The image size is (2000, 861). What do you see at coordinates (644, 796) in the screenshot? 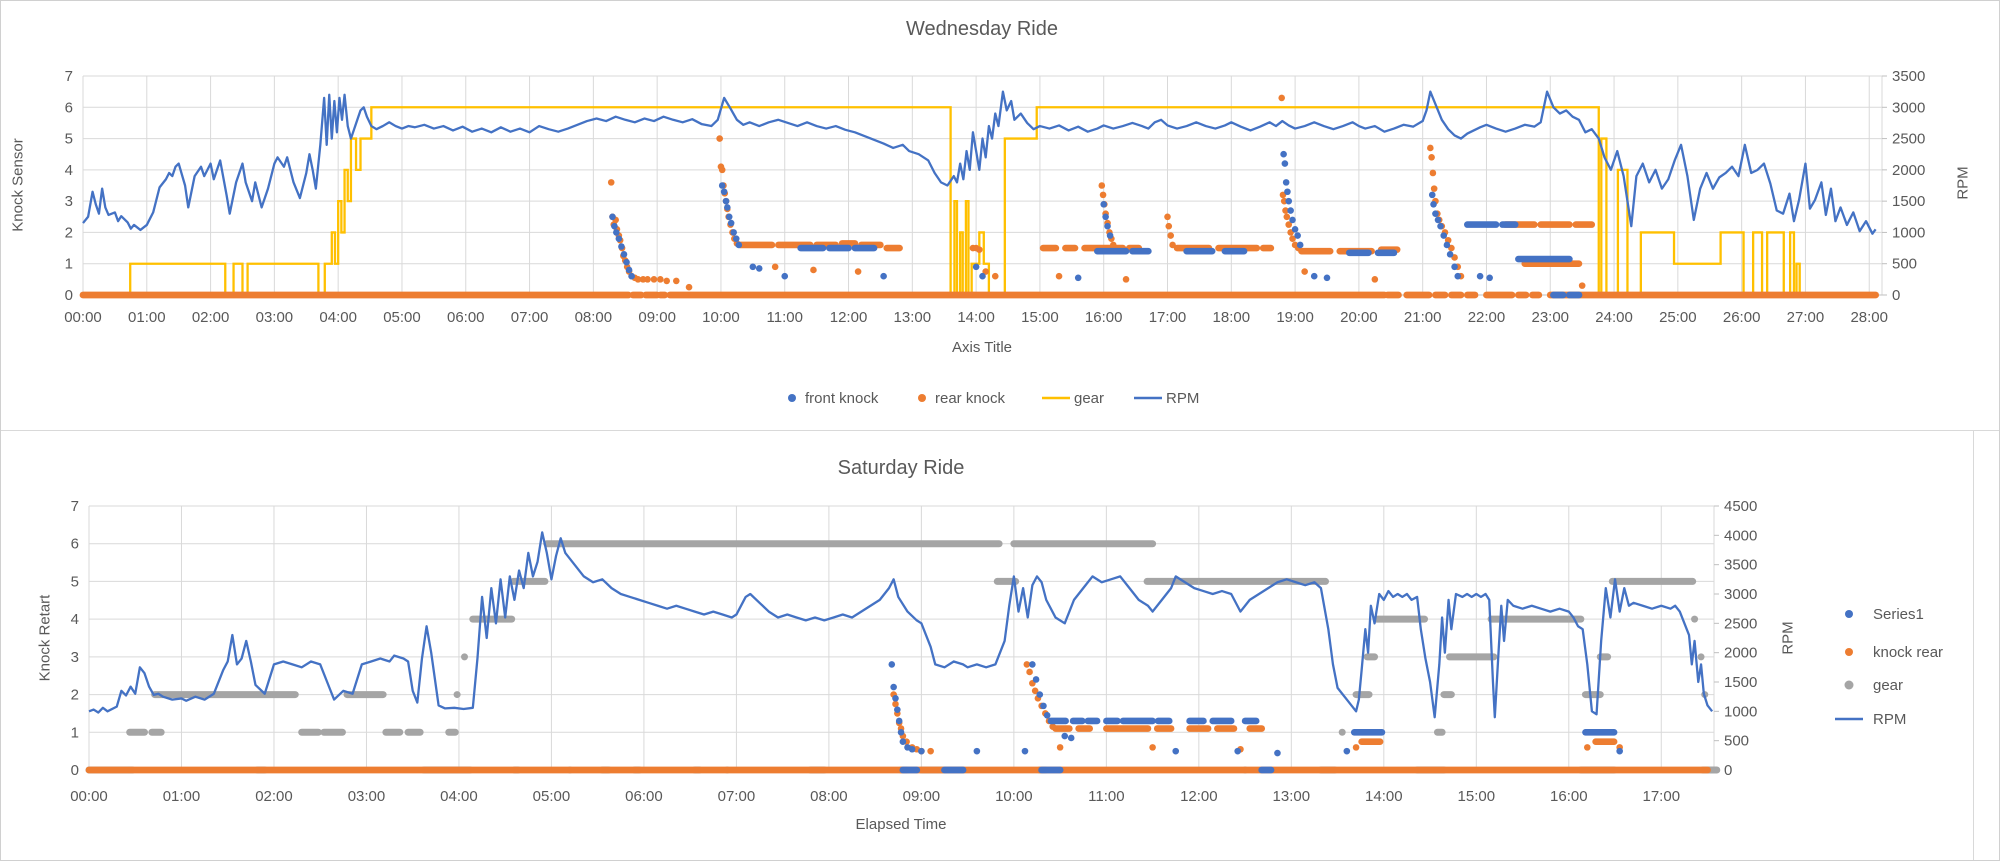
I see `saturday-x-tick: 06:00` at bounding box center [644, 796].